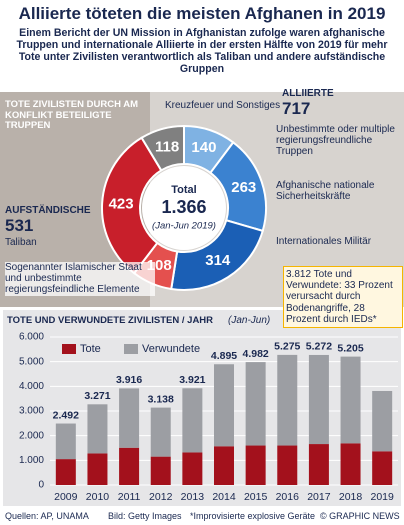 The image size is (404, 525). Describe the element at coordinates (167, 146) in the screenshot. I see `segment-value: 118` at that location.